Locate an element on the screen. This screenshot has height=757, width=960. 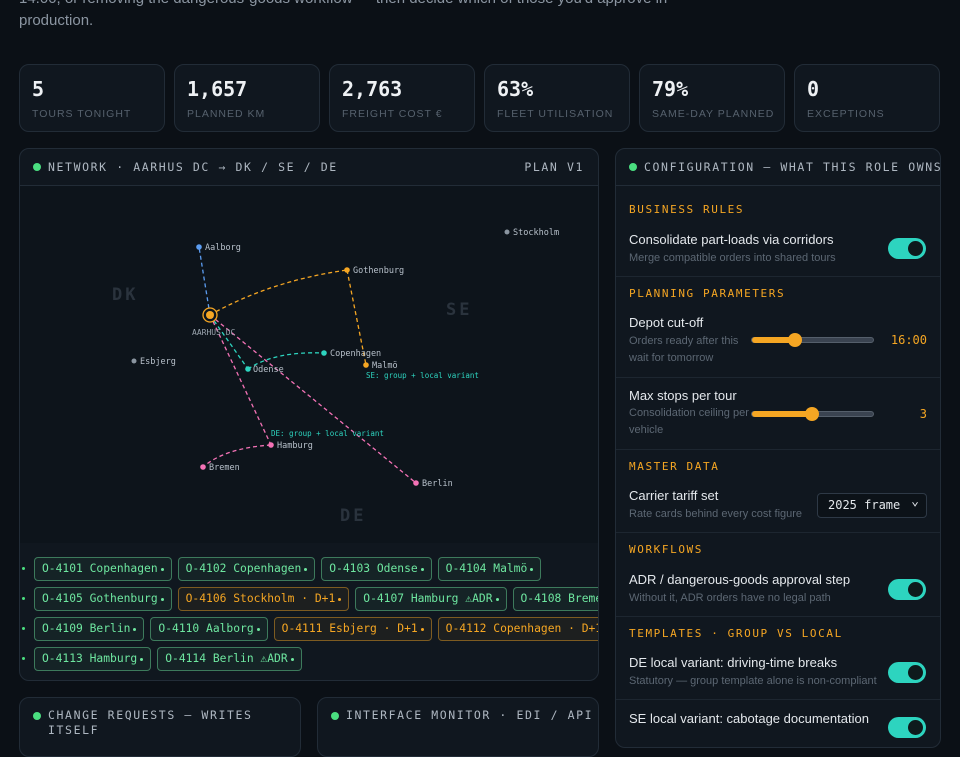
setting-title: SE local variant: cabotage documentation is located at coordinates (749, 718).